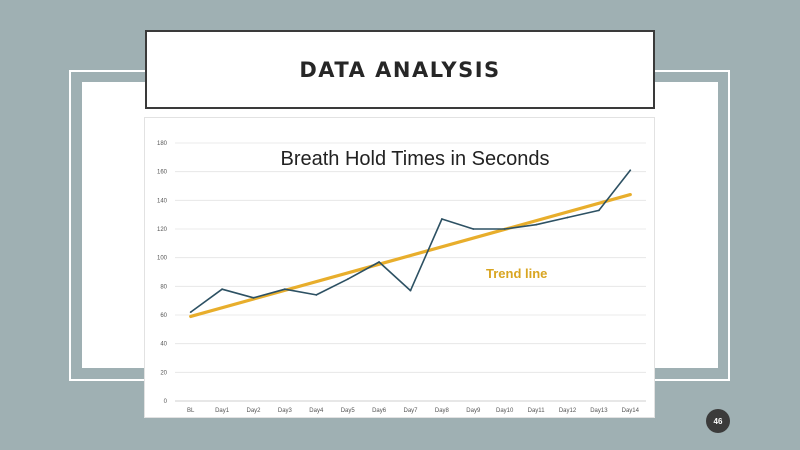 The height and width of the screenshot is (450, 800). I want to click on x-tick-label: Day10, so click(505, 411).